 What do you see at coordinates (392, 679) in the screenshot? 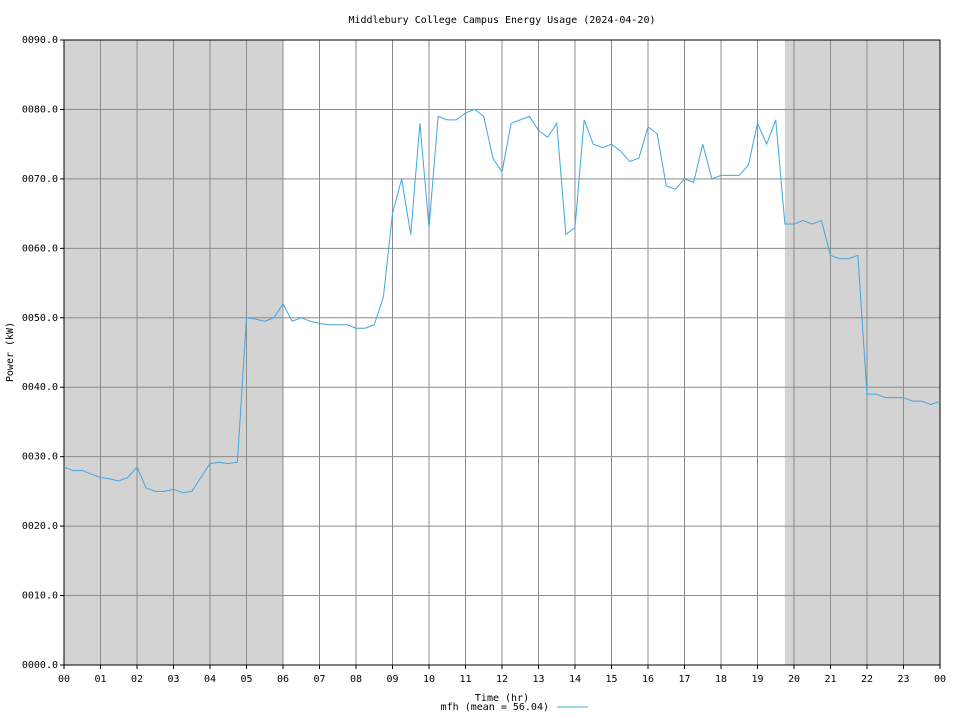
I see `x-tick-label: 09` at bounding box center [392, 679].